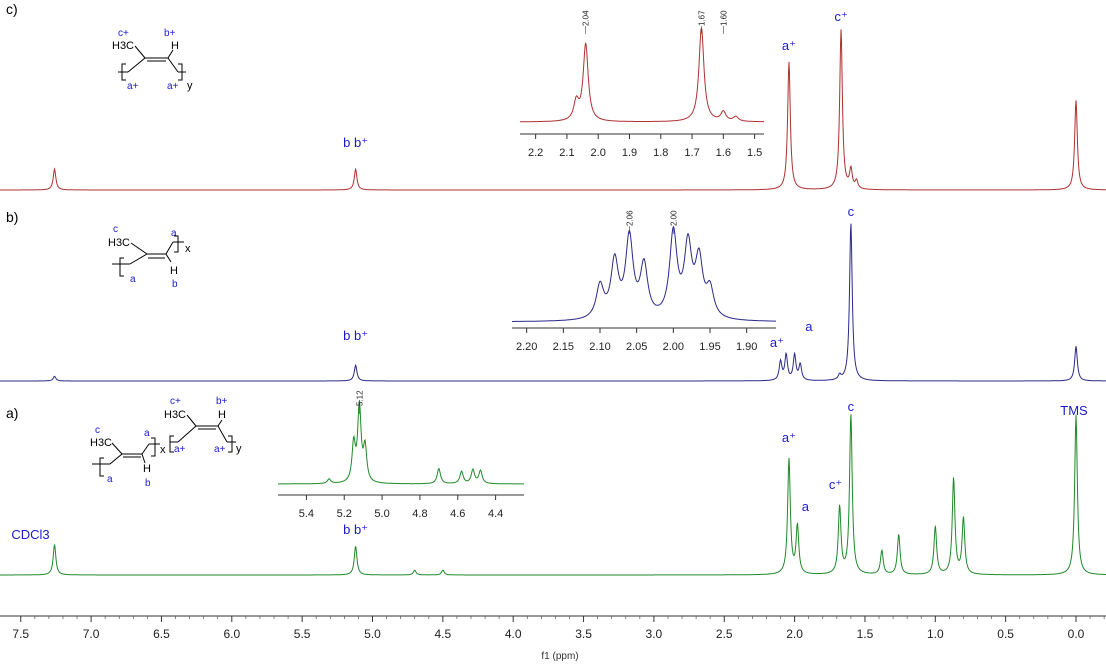  I want to click on inset-tick-label: 1.9, so click(629, 153).